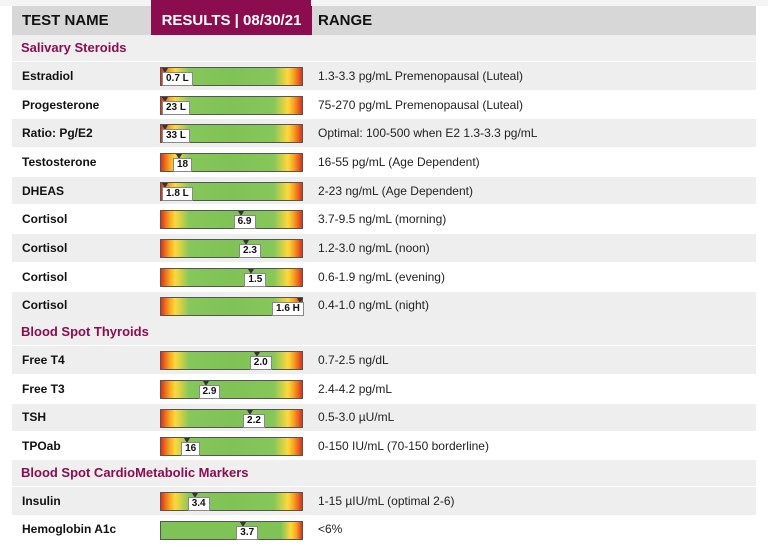 The image size is (768, 554). What do you see at coordinates (384, 529) in the screenshot?
I see `table-row: Hemoglobin A1c 3.7 <6%` at bounding box center [384, 529].